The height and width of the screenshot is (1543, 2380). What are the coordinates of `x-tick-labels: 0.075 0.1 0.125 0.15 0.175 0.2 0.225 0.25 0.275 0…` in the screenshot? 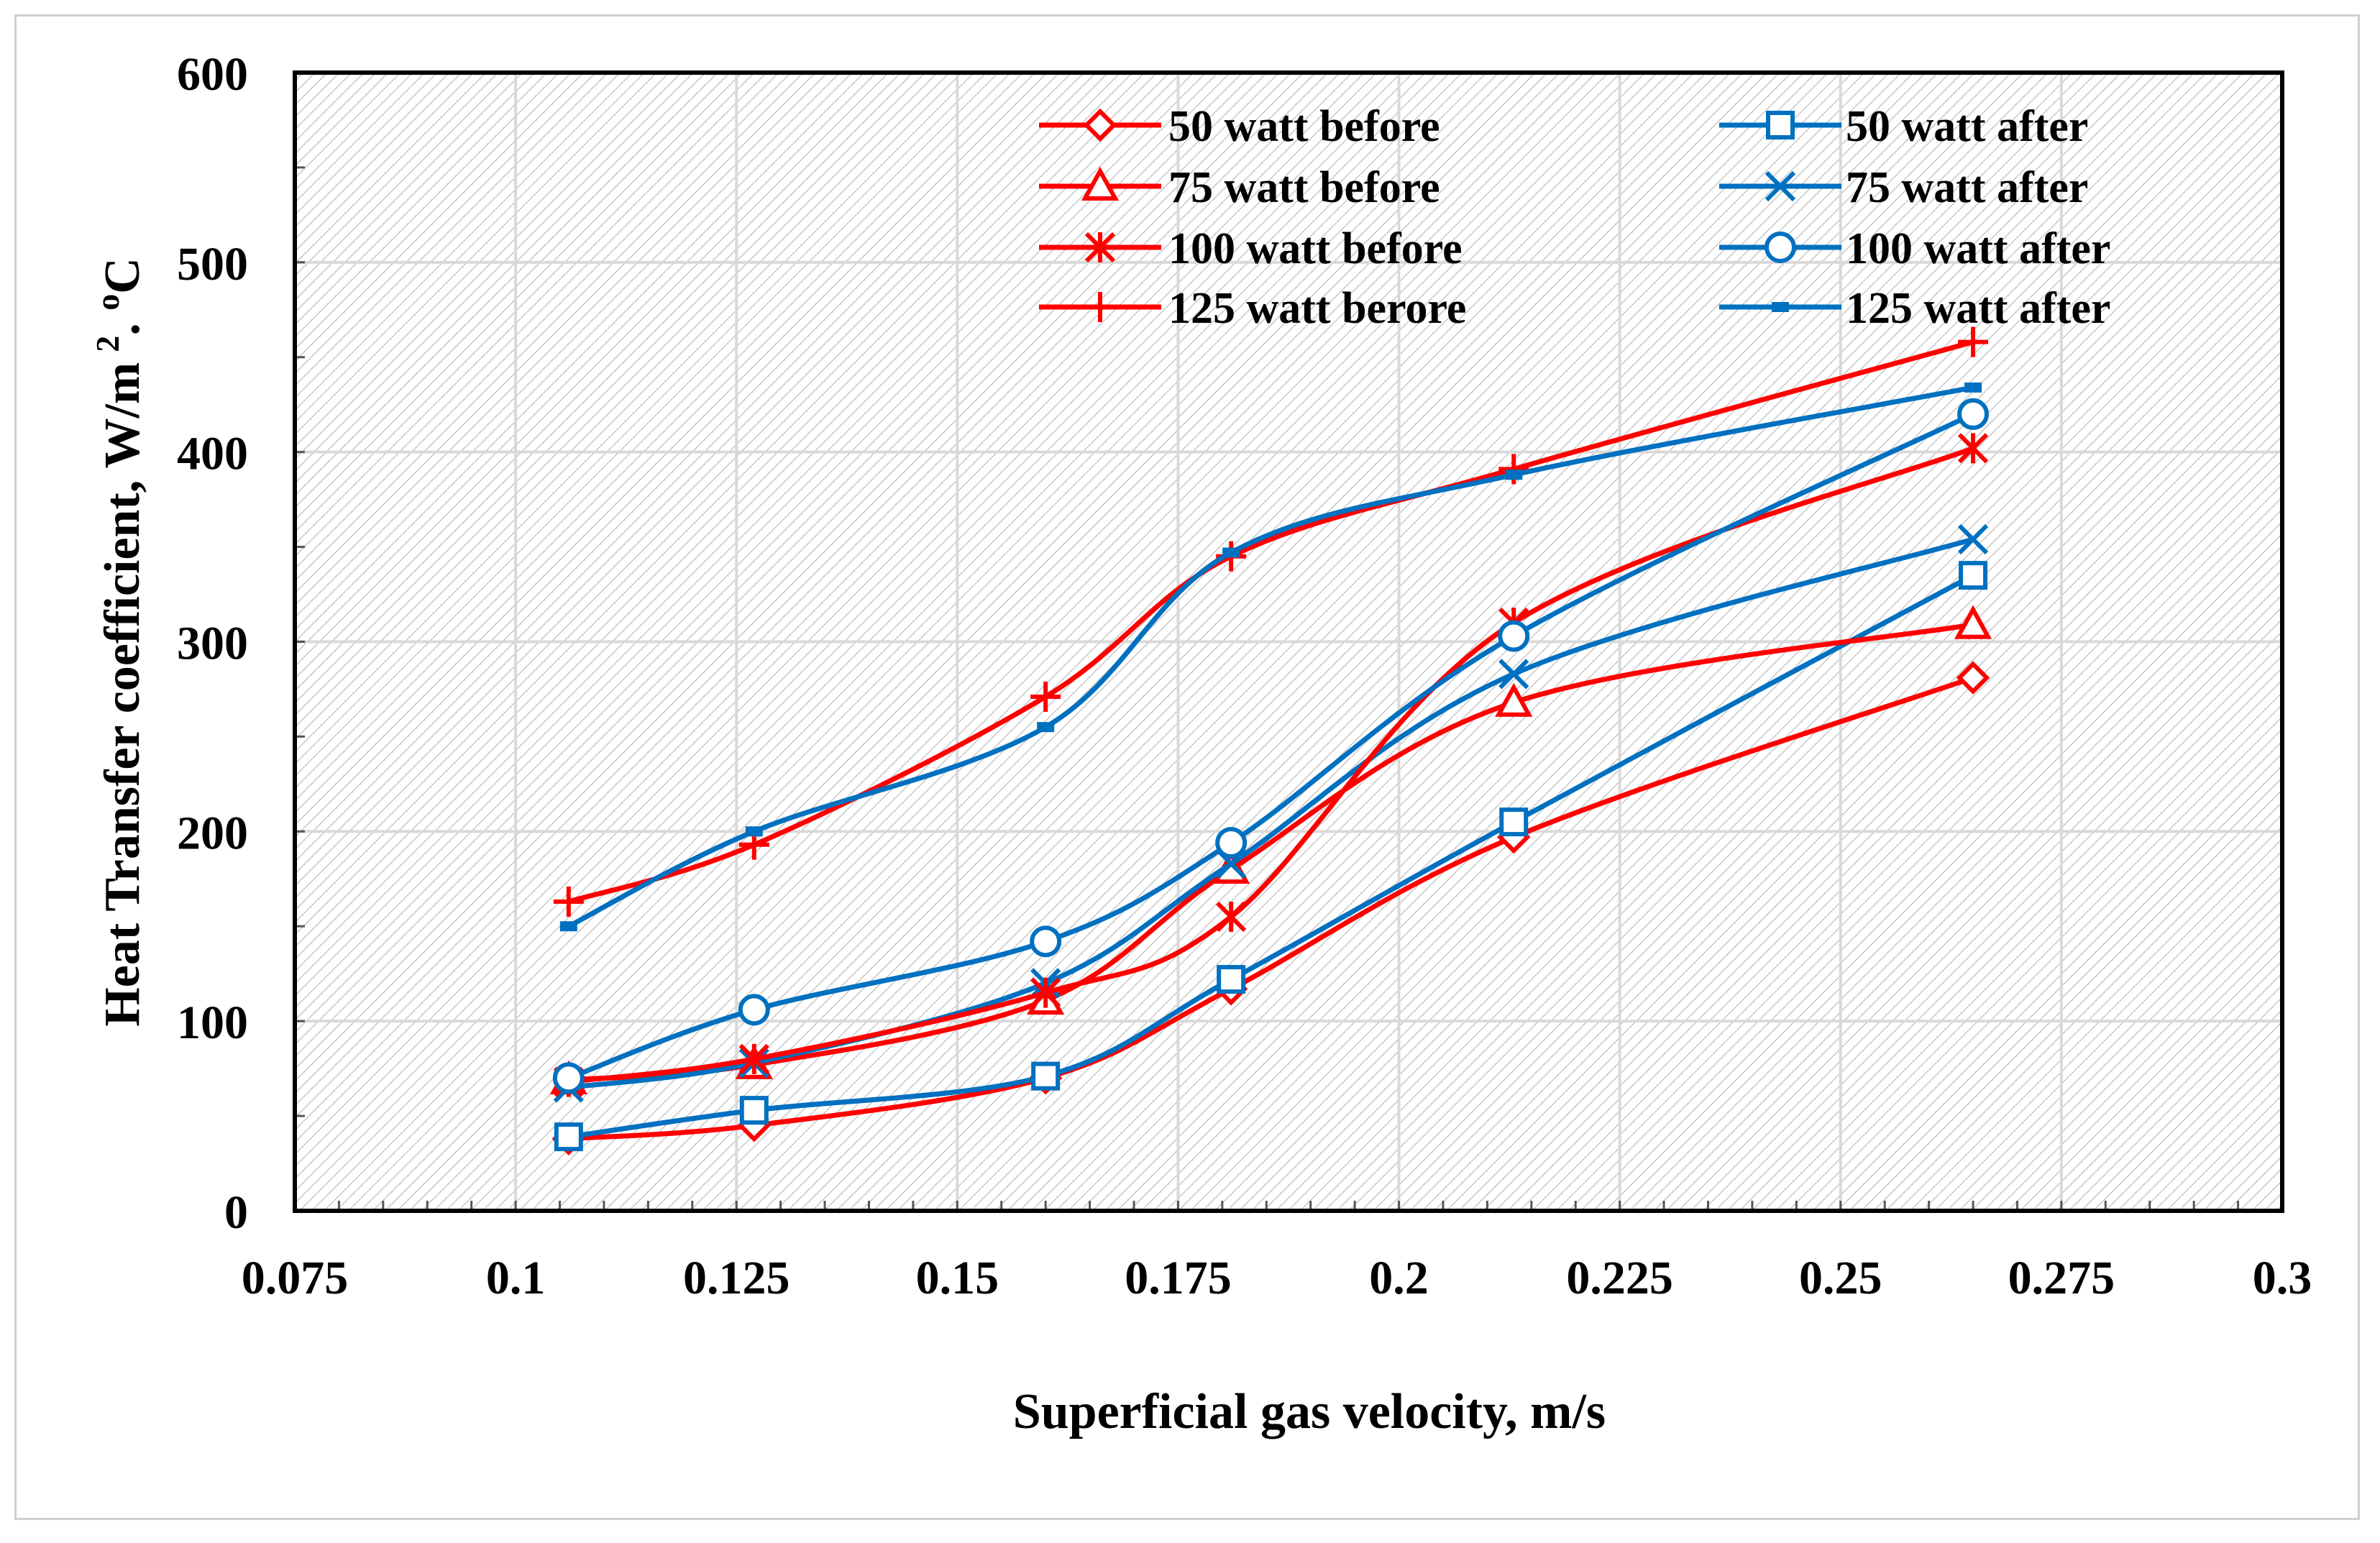 It's located at (1277, 1278).